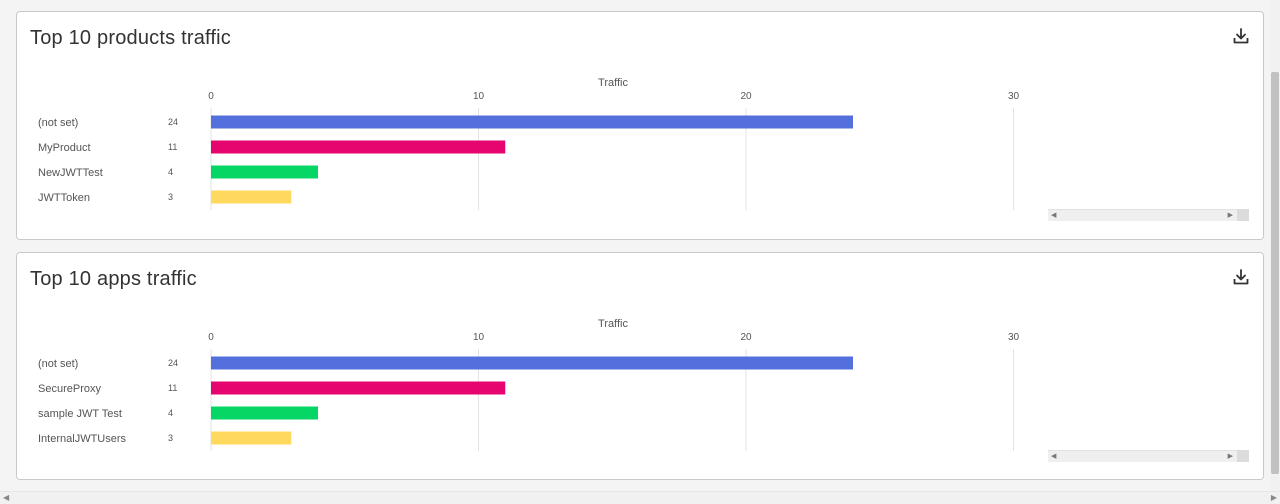 This screenshot has width=1280, height=504. Describe the element at coordinates (640, 497) in the screenshot. I see `page-horizontal-scrollbar: ◀ ▶` at that location.